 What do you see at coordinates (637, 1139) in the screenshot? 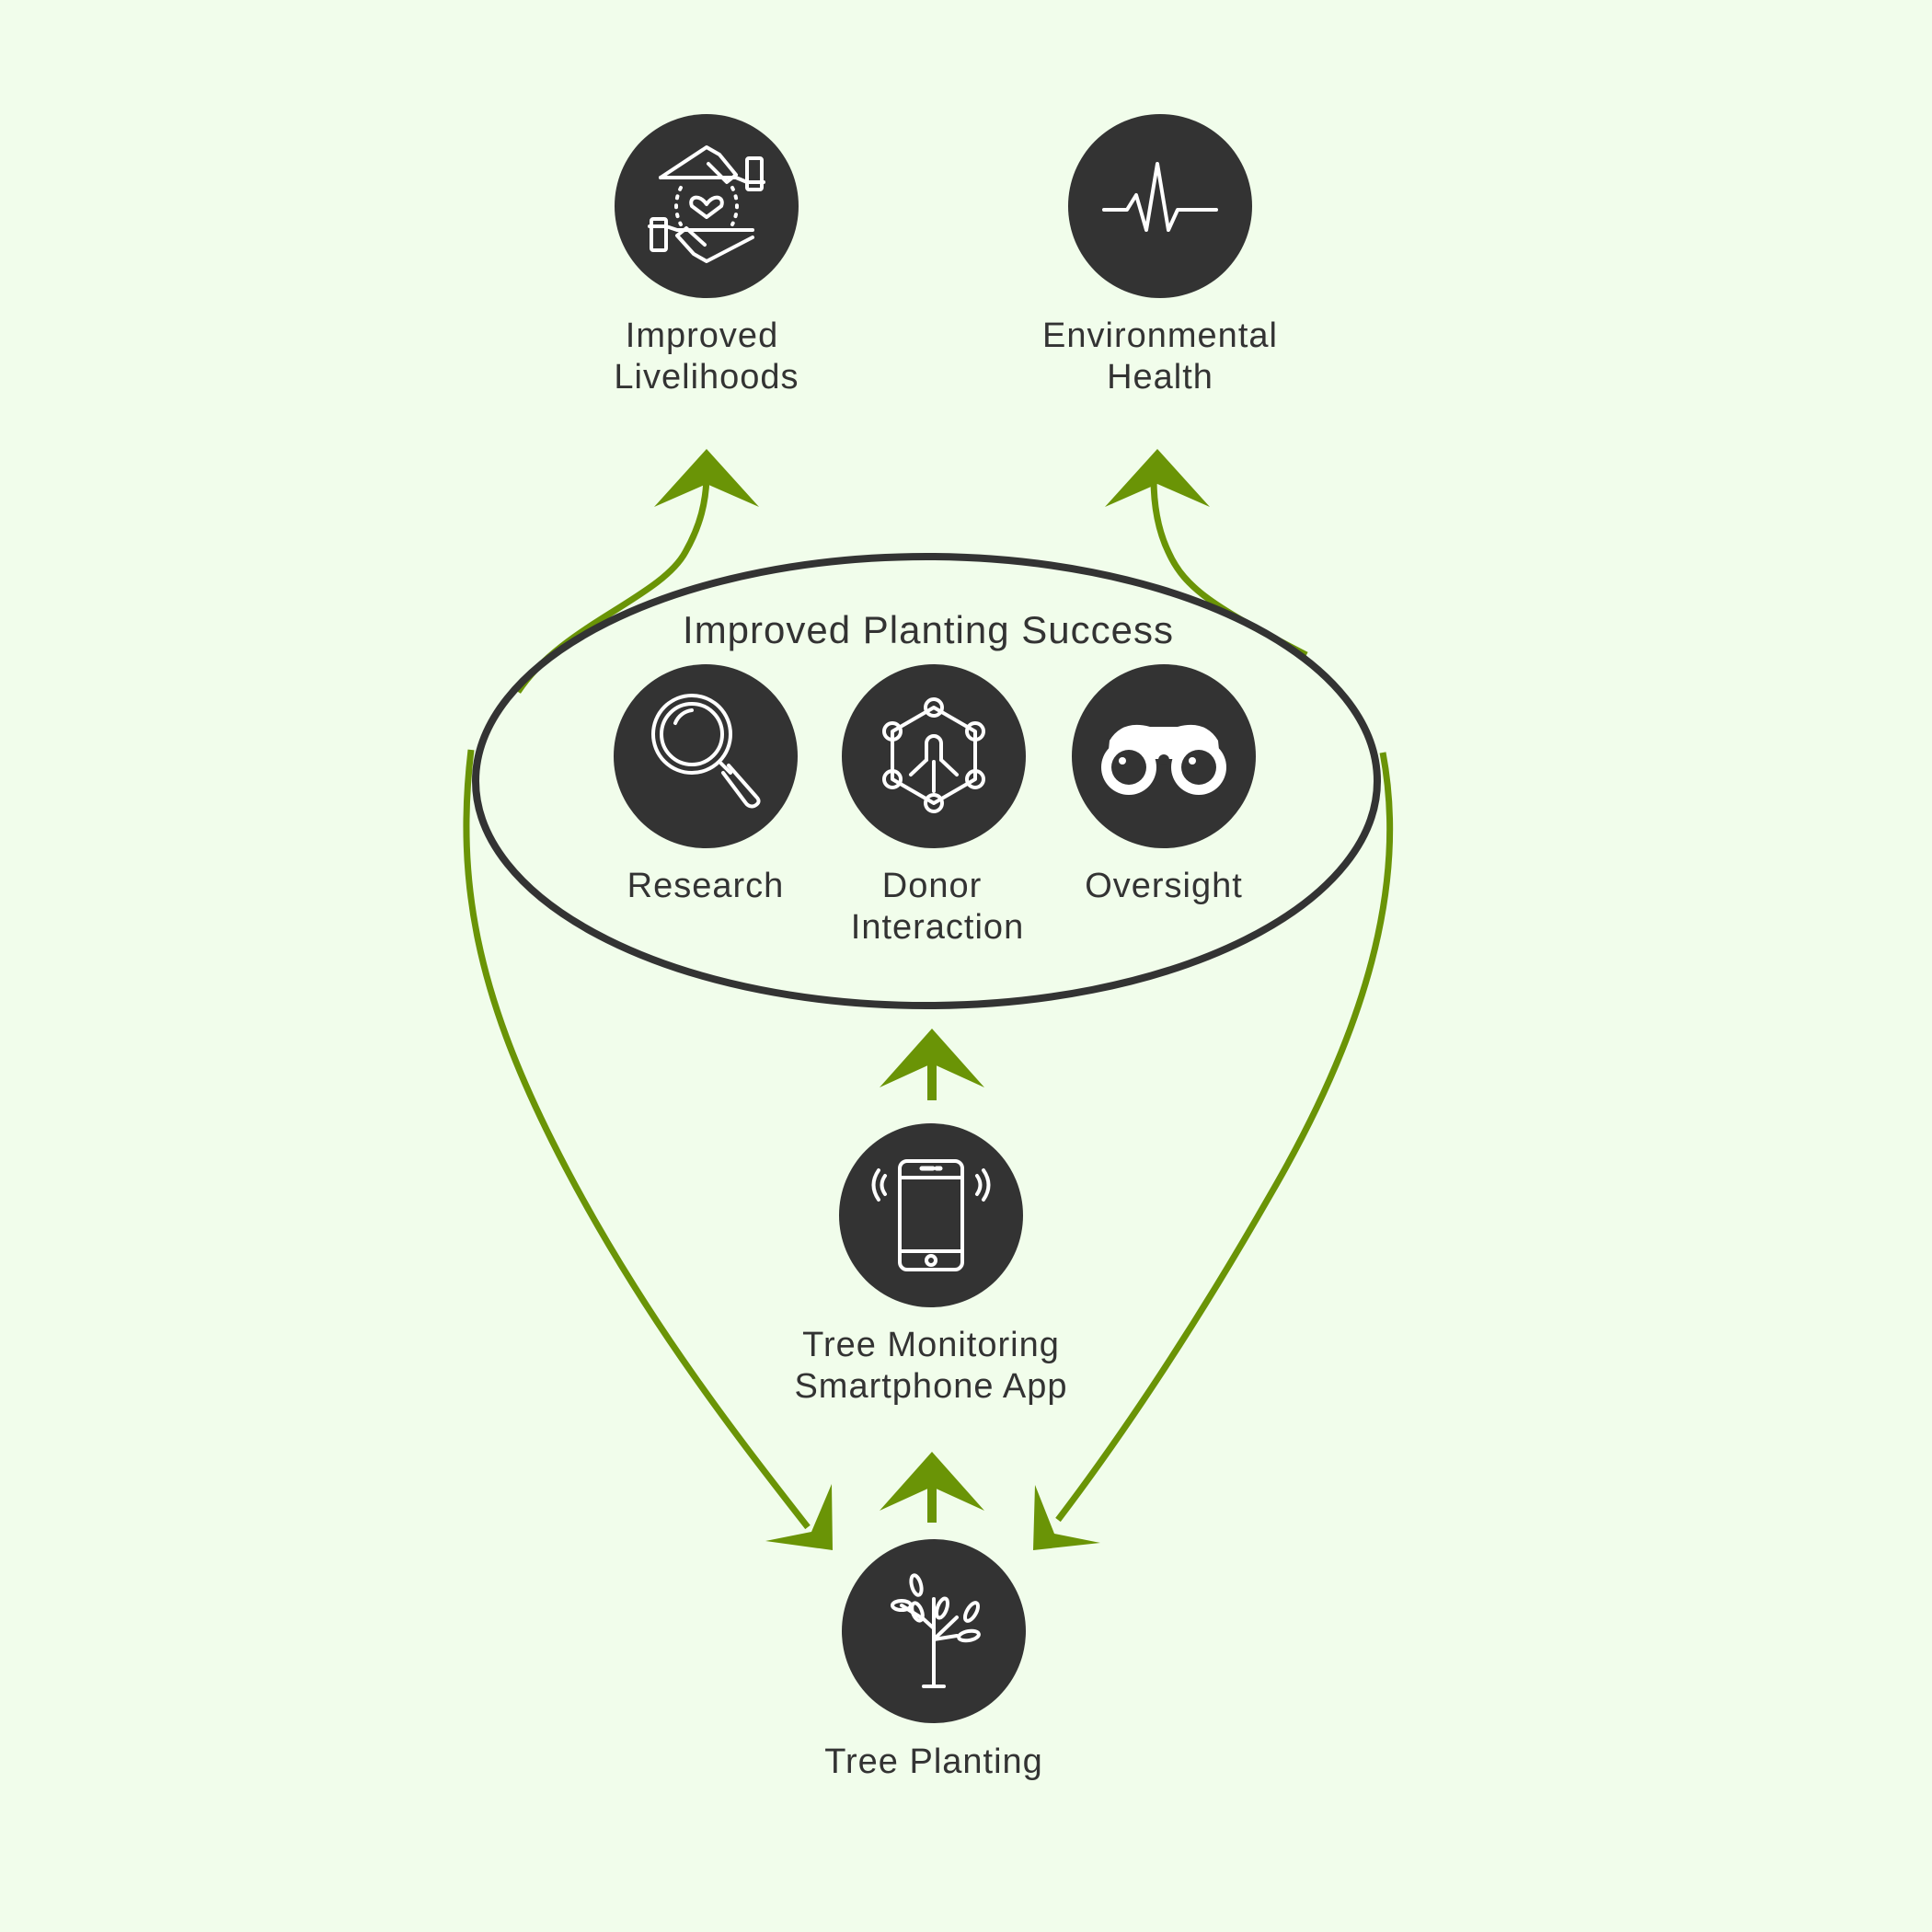
I see `arrow-loop-left` at bounding box center [637, 1139].